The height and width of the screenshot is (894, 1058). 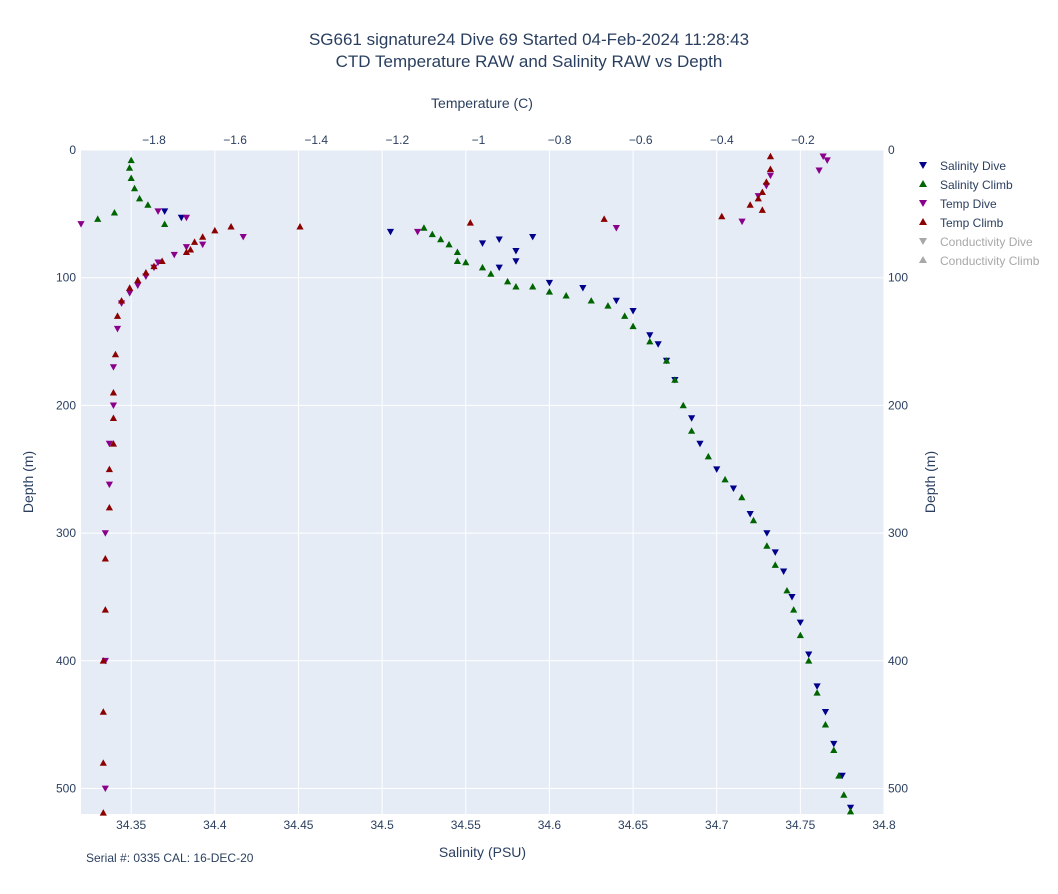 I want to click on temperature-tick-label: −1.6, so click(x=235, y=140).